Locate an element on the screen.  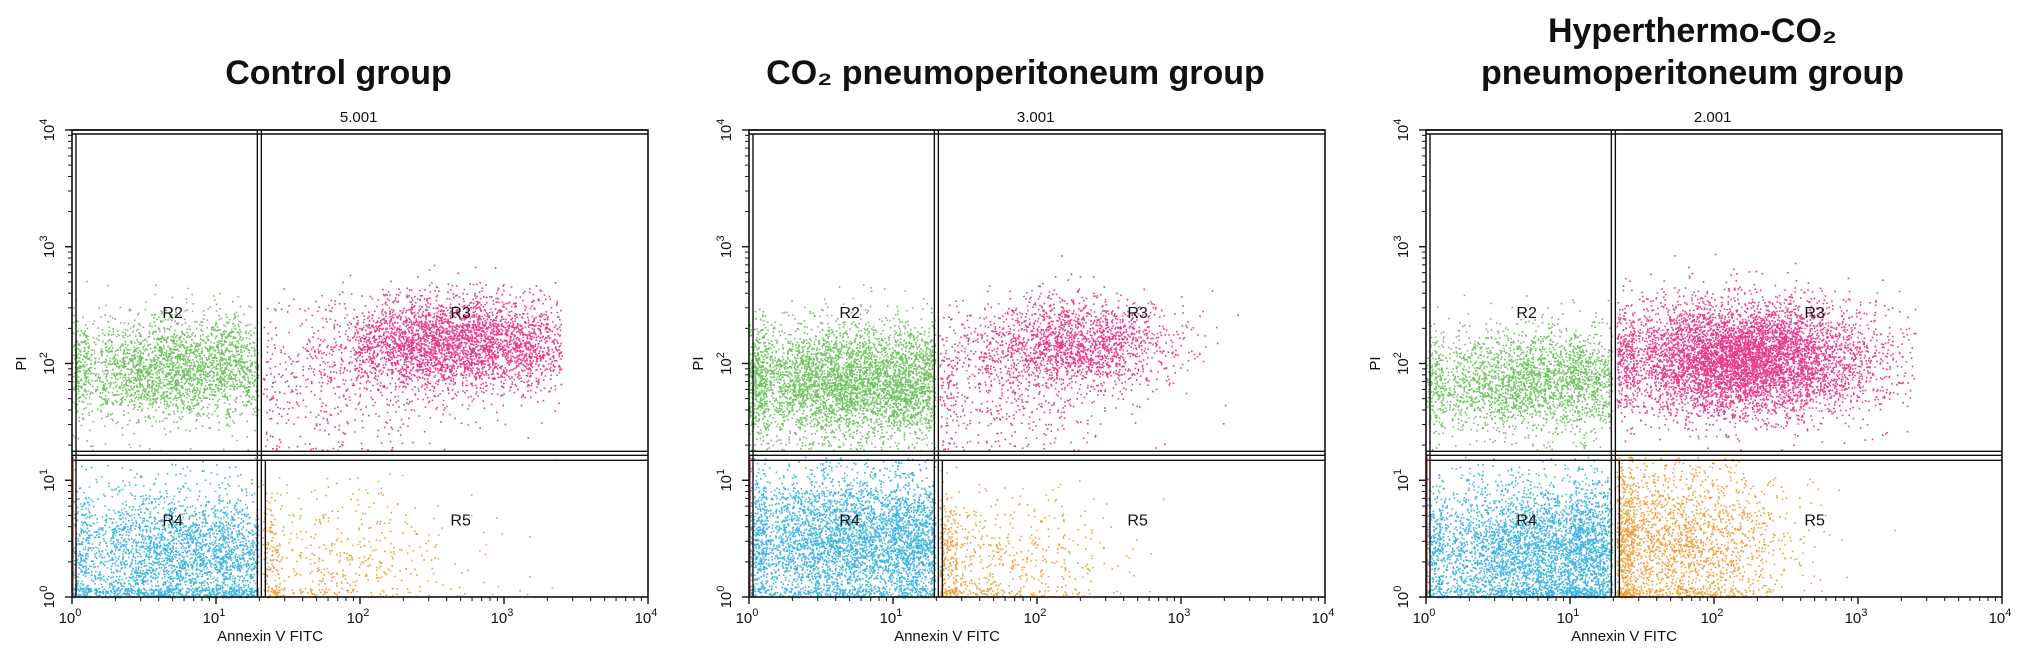
chart-title-line-2: pneumoperitoneum group is located at coordinates (1692, 73).